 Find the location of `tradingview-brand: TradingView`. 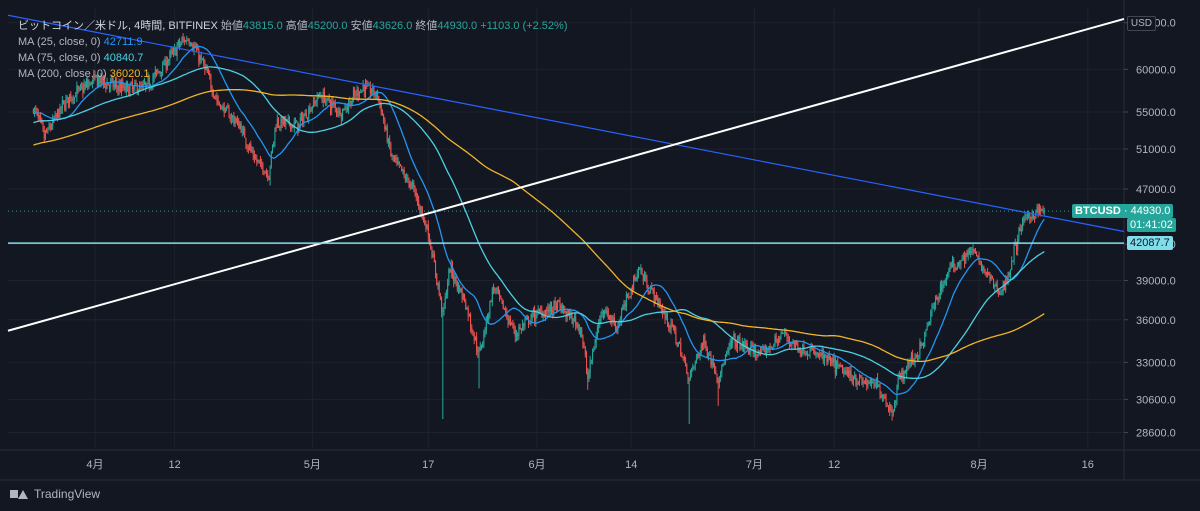

tradingview-brand: TradingView is located at coordinates (55, 494).